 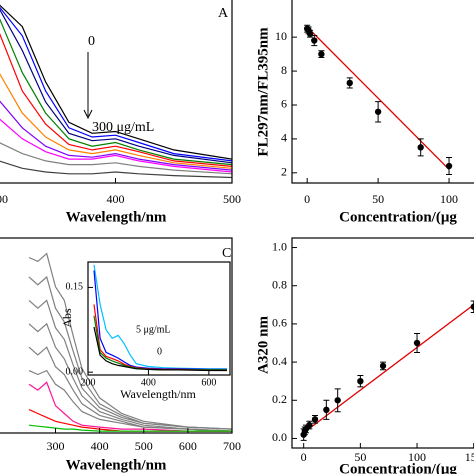 I want to click on y-axis-label: Abs, so click(x=67, y=318).